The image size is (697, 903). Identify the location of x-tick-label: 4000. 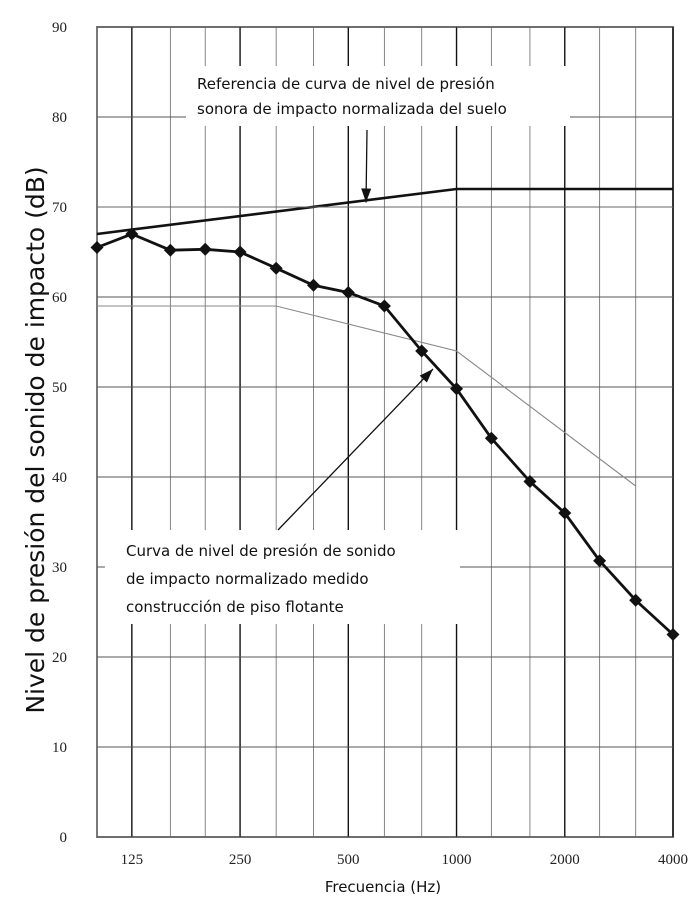
(673, 860).